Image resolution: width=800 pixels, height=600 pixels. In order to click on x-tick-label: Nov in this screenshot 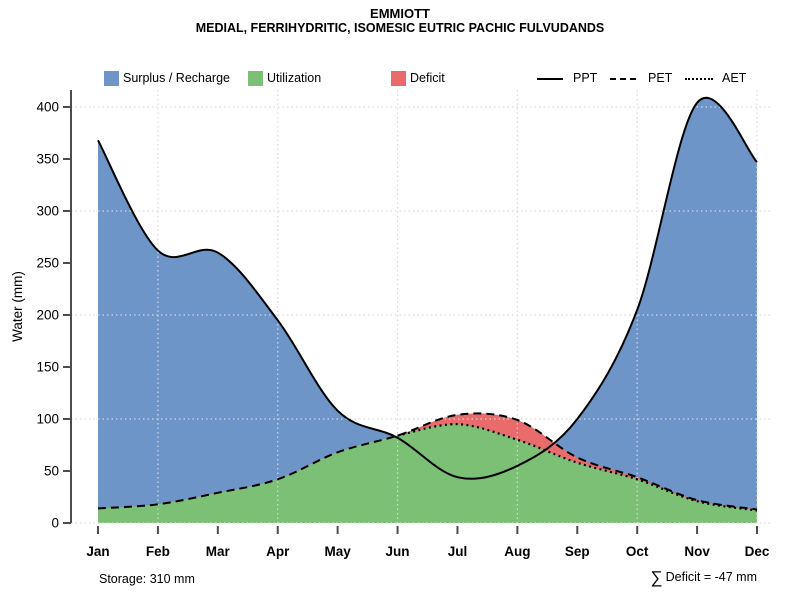, I will do `click(697, 551)`.